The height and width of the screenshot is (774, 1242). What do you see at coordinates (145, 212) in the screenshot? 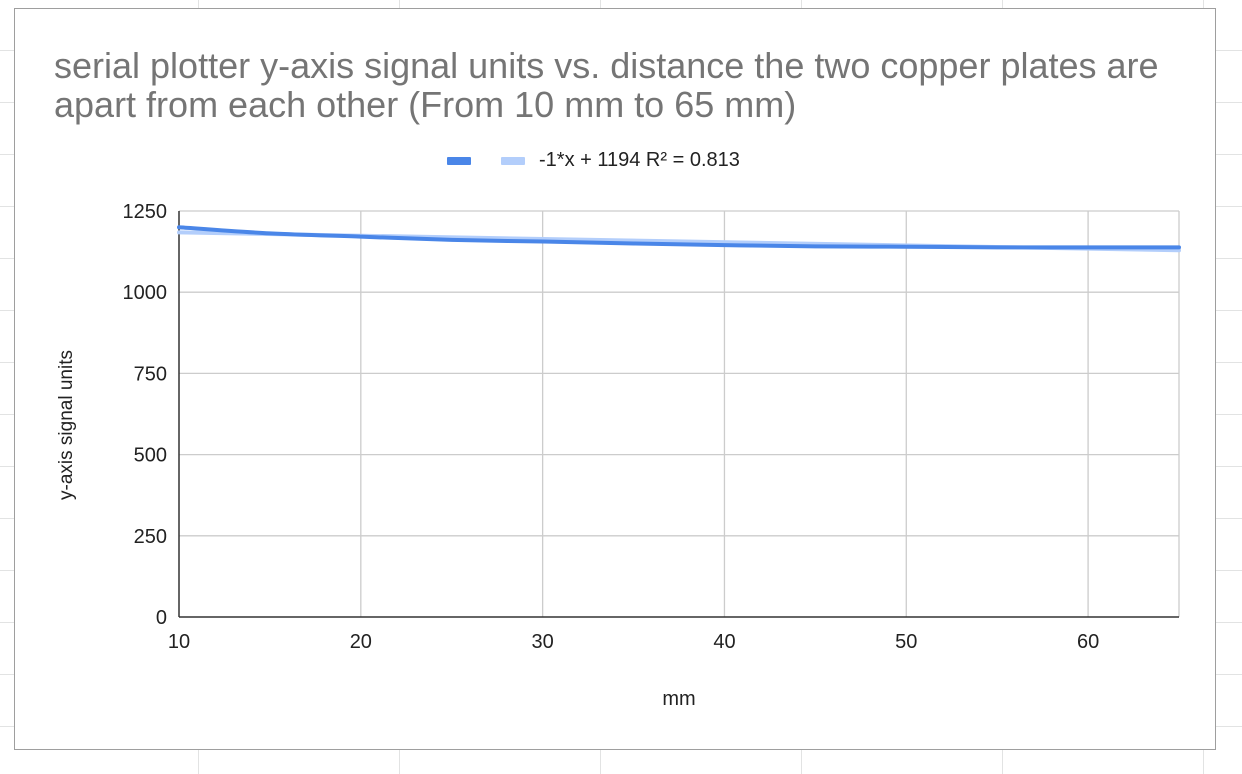
I see `y-tick-label-1250: 1250` at bounding box center [145, 212].